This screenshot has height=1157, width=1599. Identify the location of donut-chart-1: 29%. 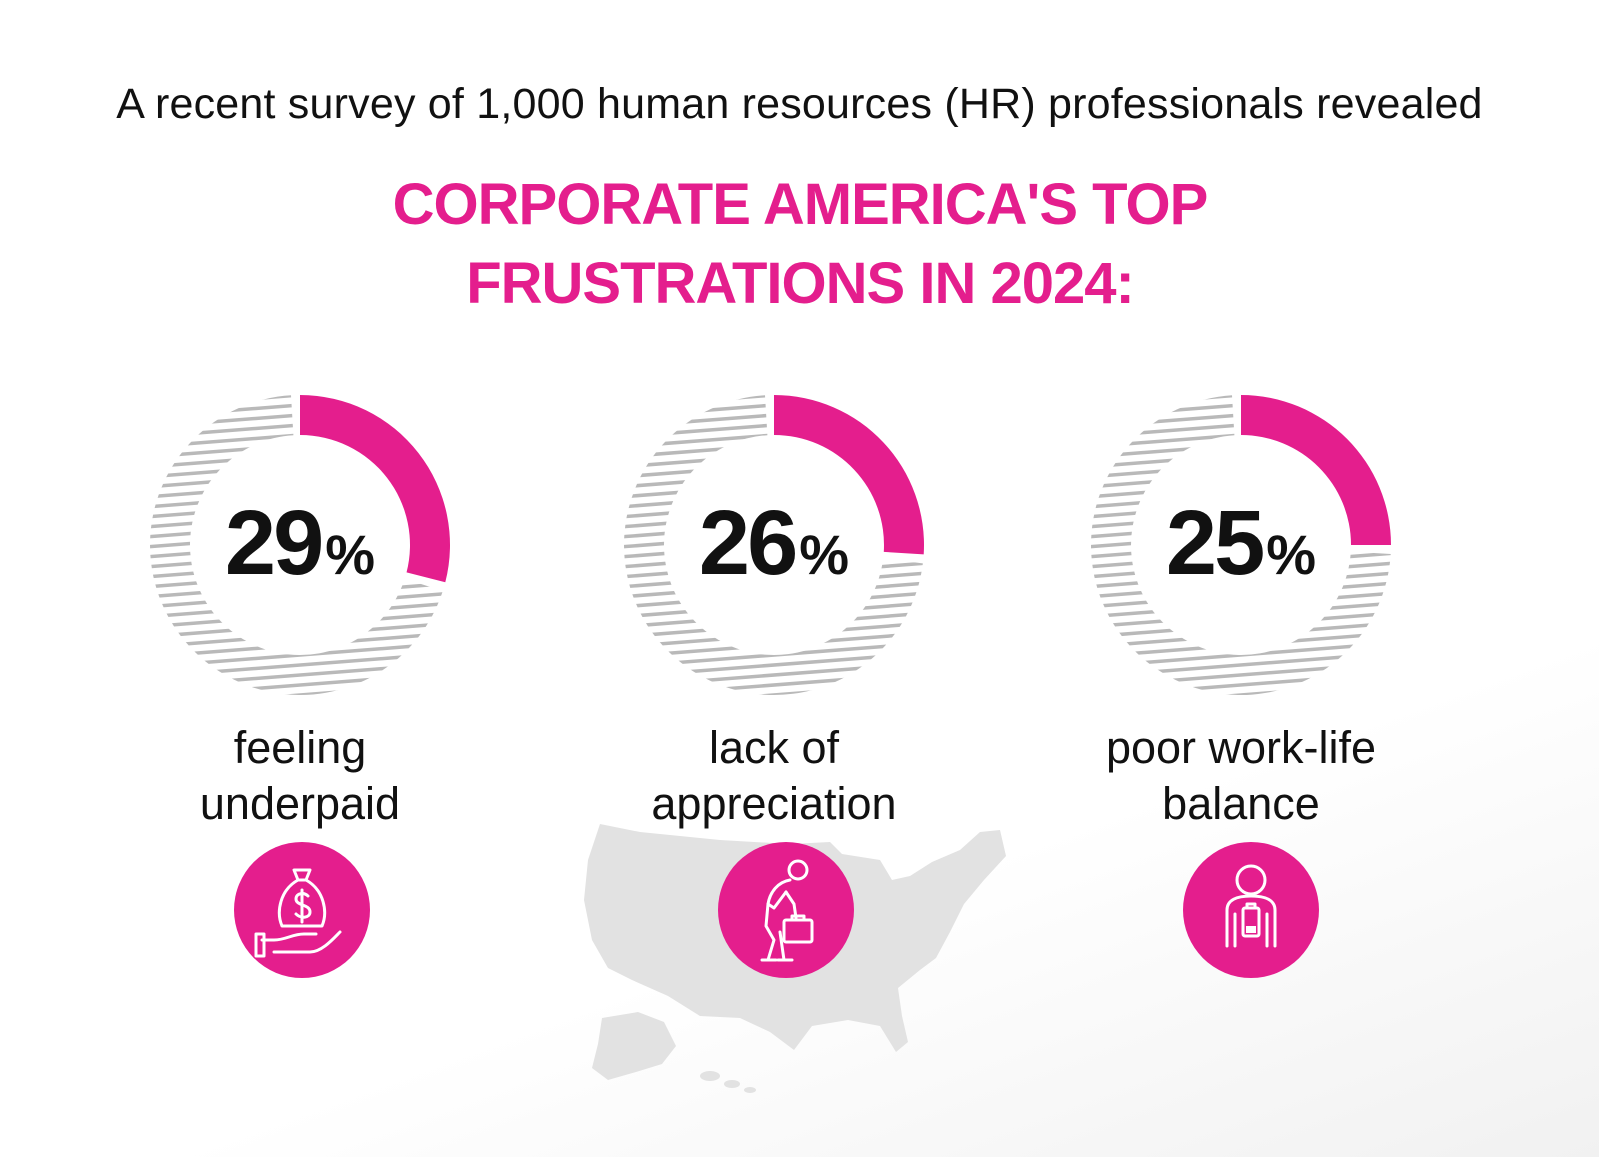
(300, 545).